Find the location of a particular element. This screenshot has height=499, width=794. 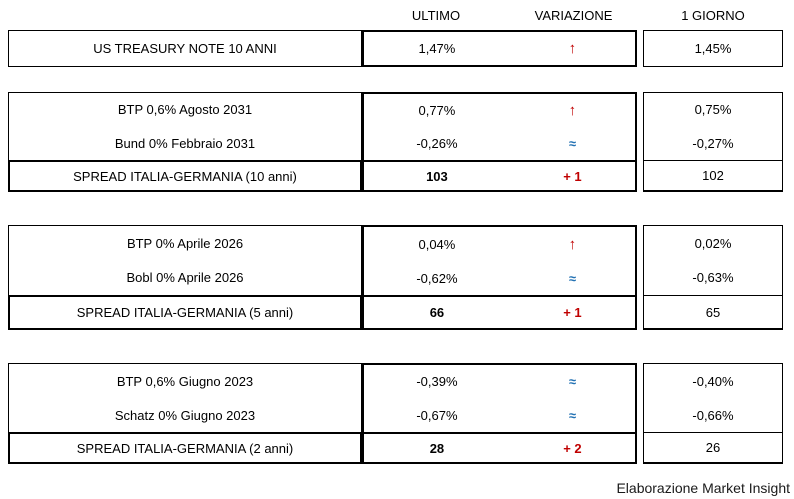

giorno-value: -0,27% is located at coordinates (713, 143).